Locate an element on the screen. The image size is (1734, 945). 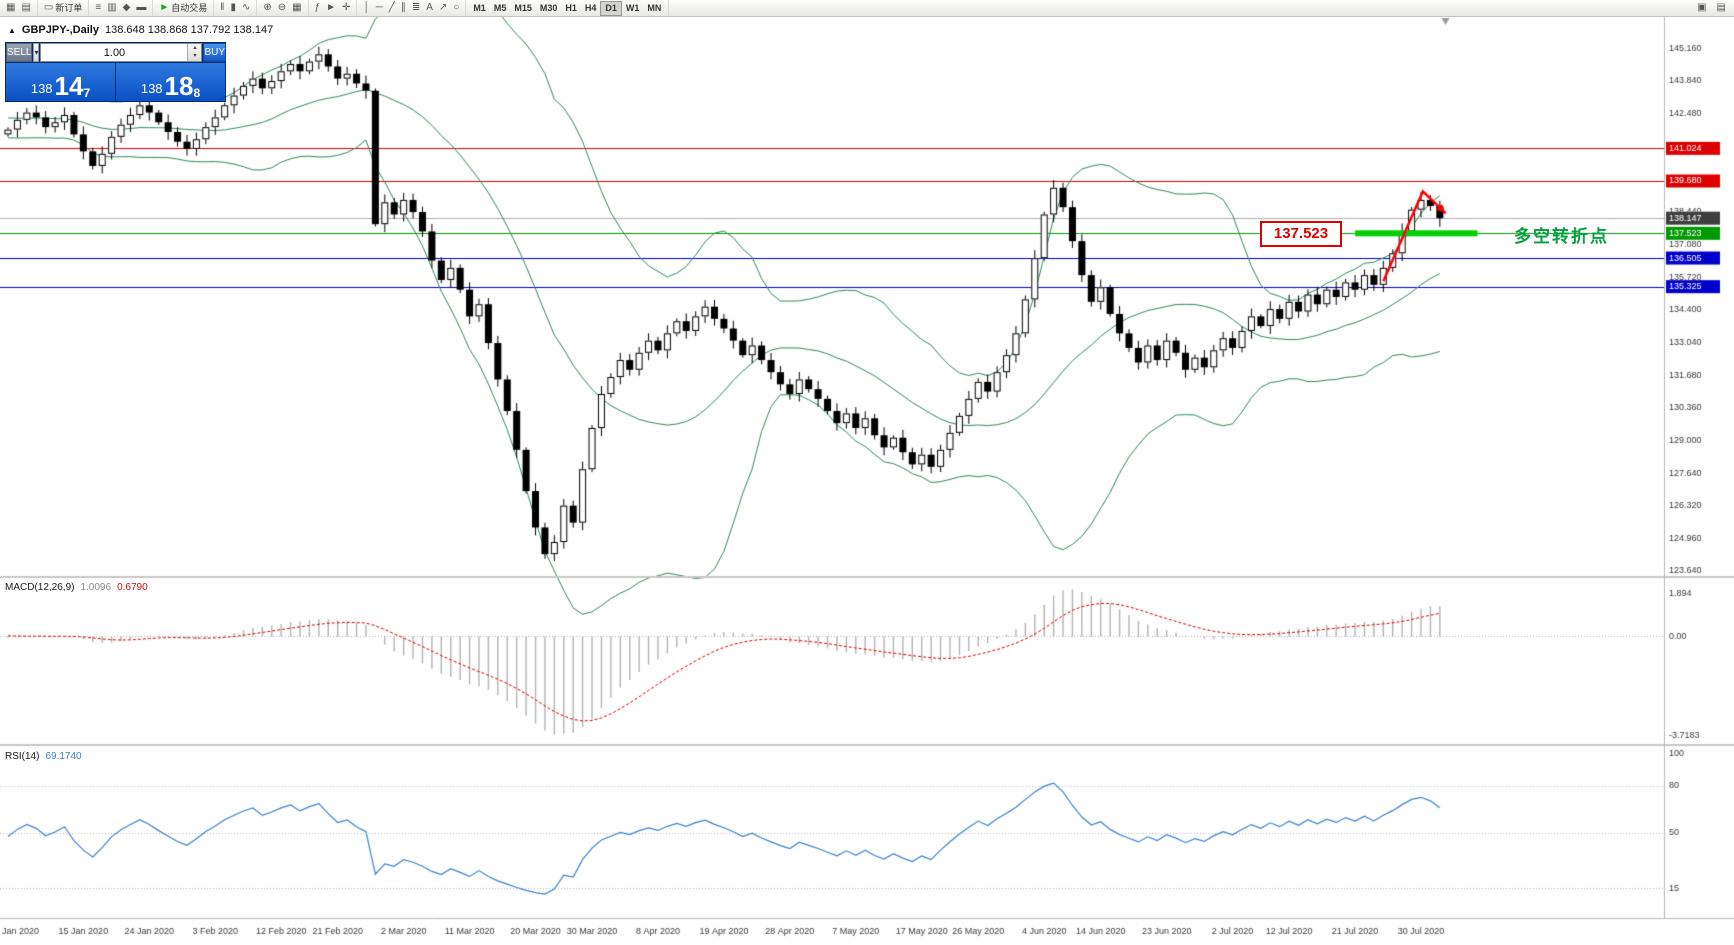
trendline-icon: ╱ is located at coordinates (391, 7).